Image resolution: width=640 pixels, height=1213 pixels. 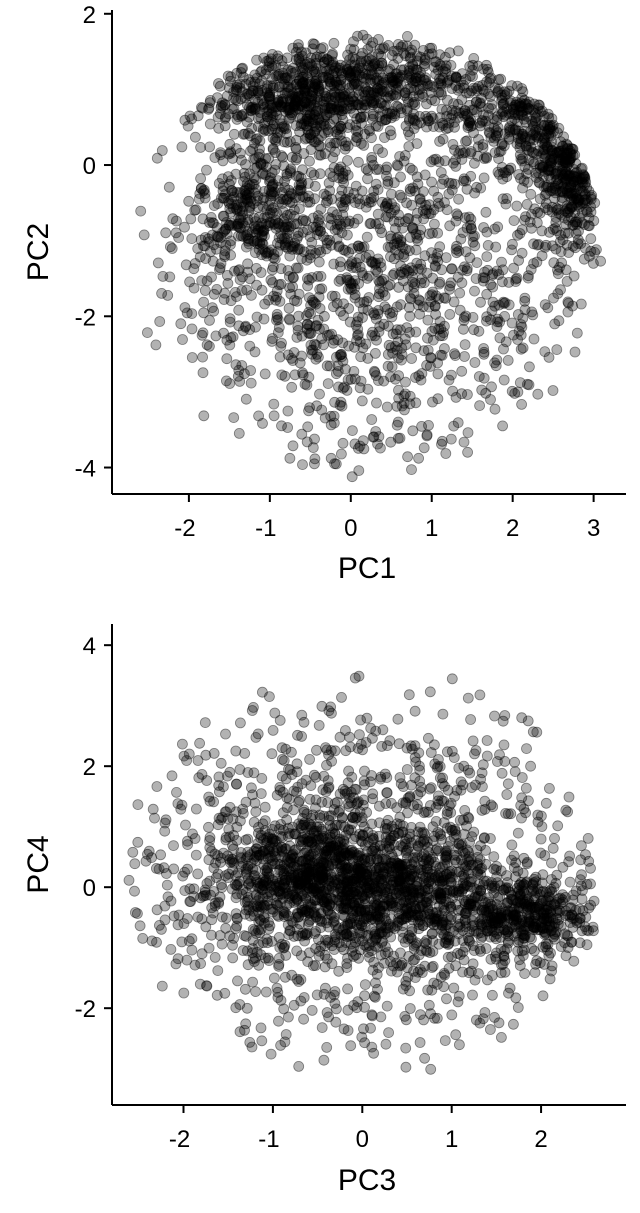 What do you see at coordinates (350, 528) in the screenshot?
I see `x-tick-label: 0` at bounding box center [350, 528].